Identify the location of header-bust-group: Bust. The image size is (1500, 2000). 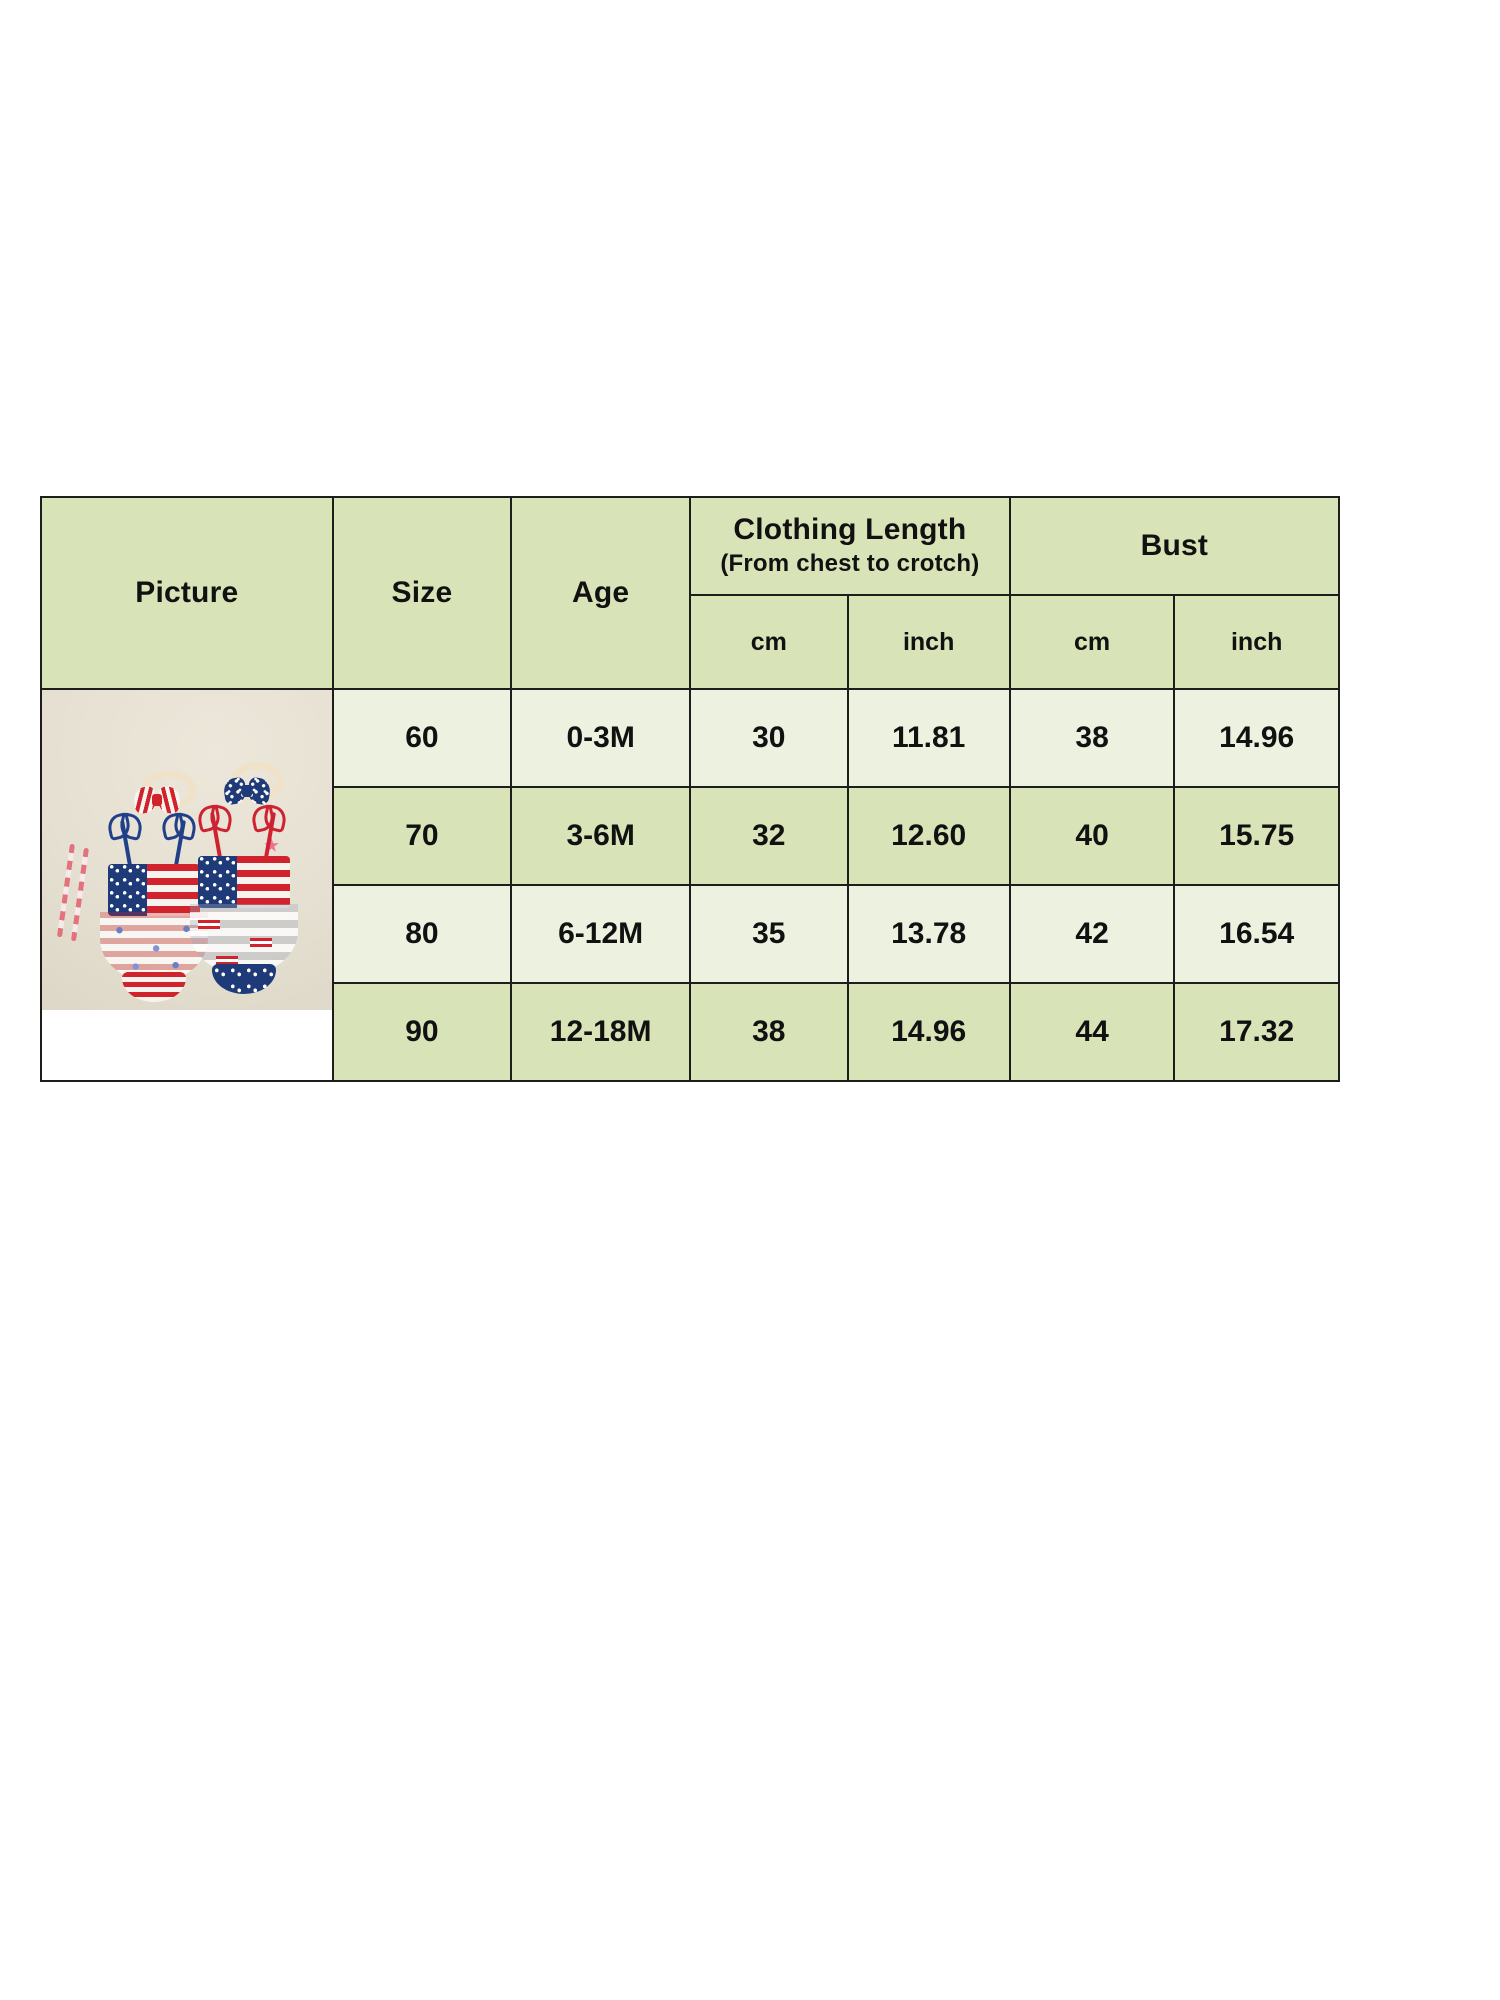
(1174, 546).